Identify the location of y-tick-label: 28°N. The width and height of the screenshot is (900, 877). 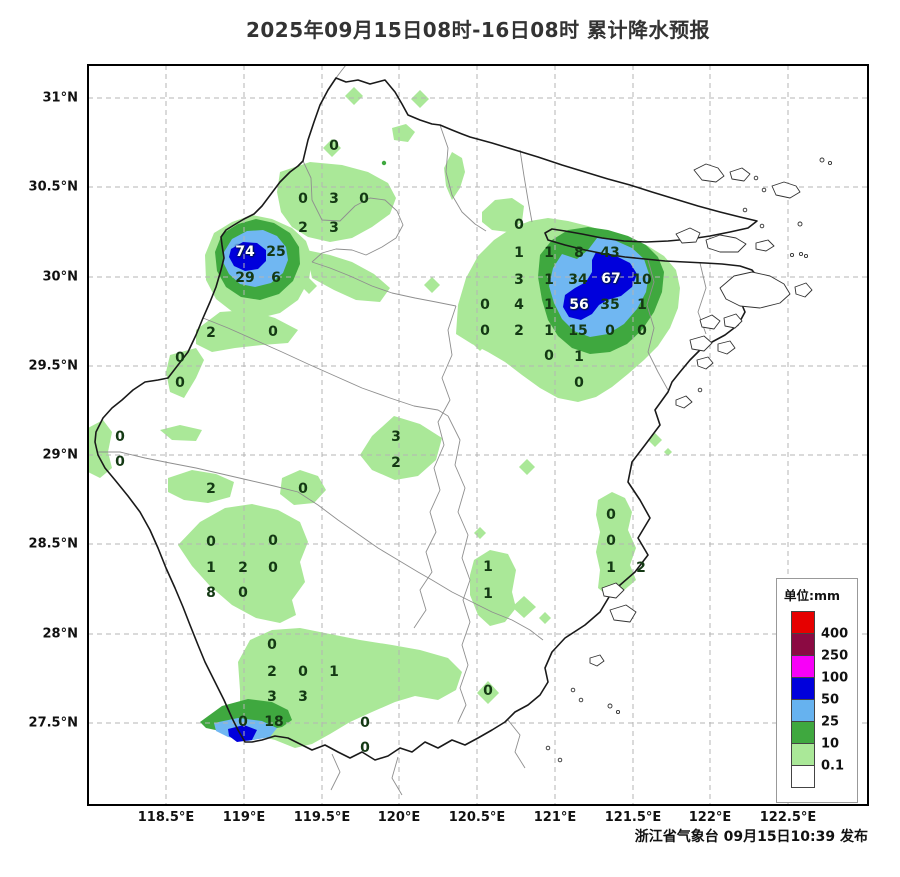
(60, 634).